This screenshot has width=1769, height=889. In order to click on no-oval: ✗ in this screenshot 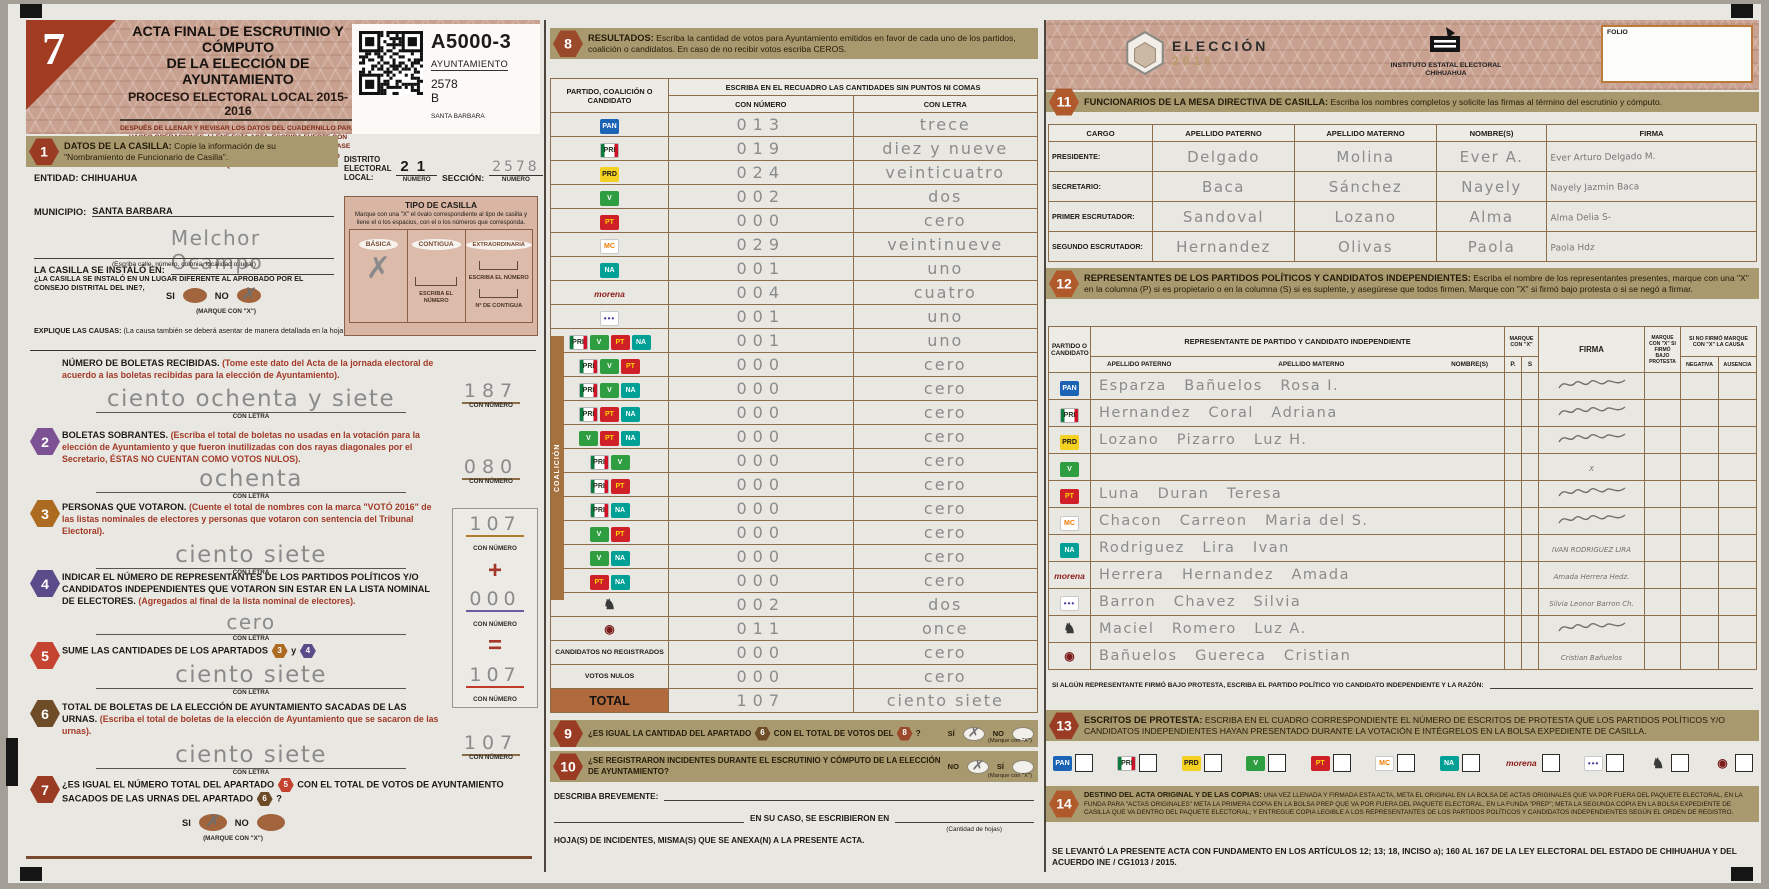, I will do `click(977, 765)`.